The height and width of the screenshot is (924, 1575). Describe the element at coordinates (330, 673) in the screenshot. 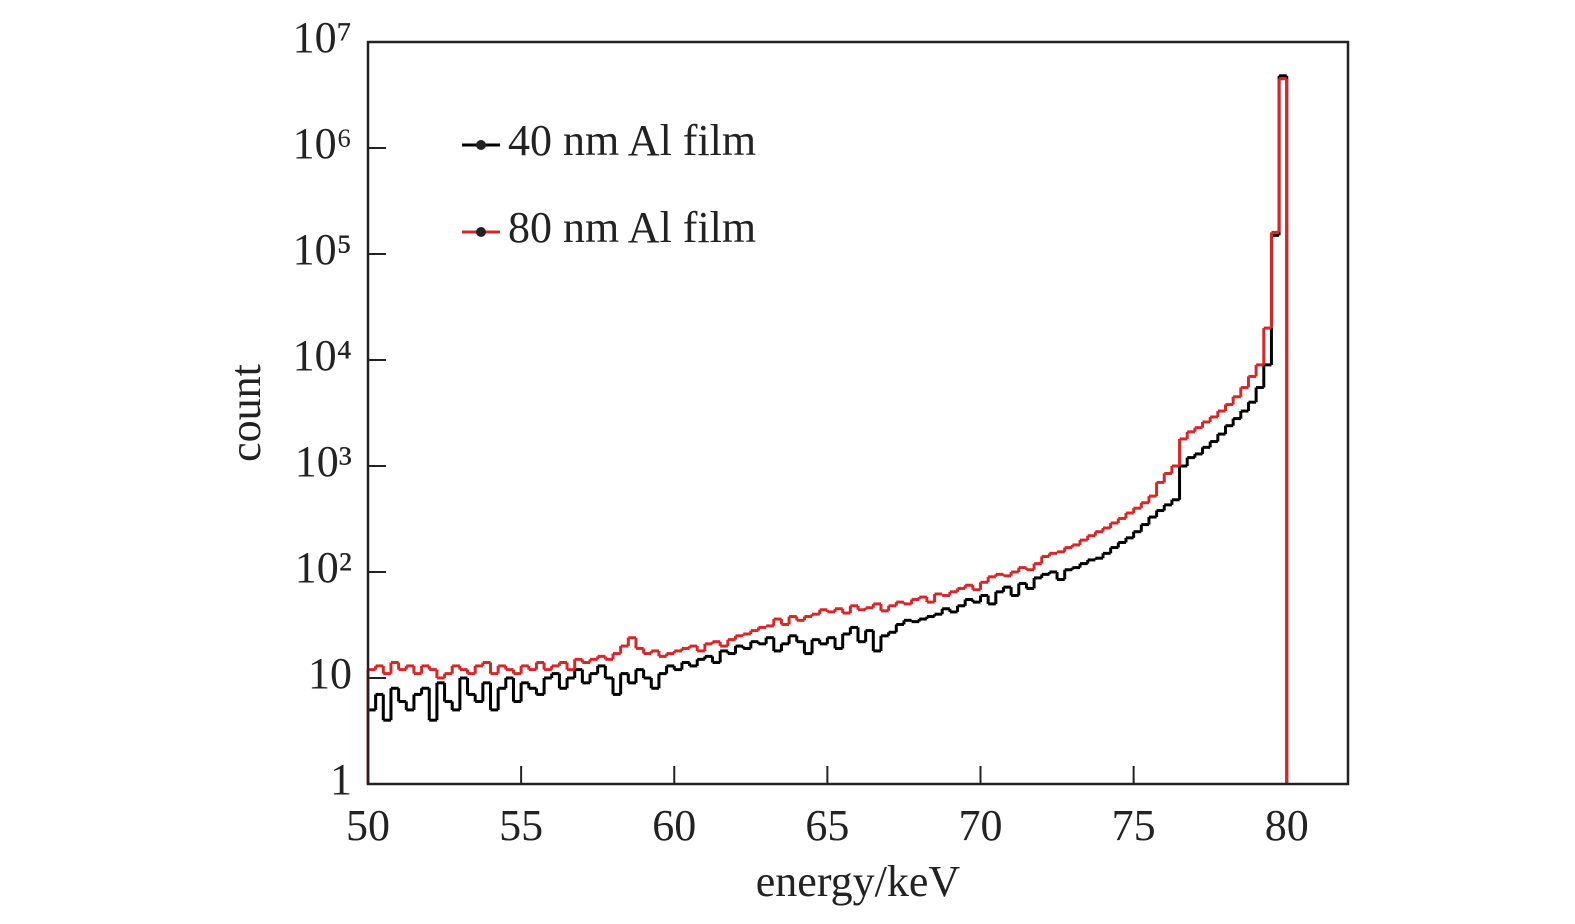

I see `y-tick-label: 10` at that location.